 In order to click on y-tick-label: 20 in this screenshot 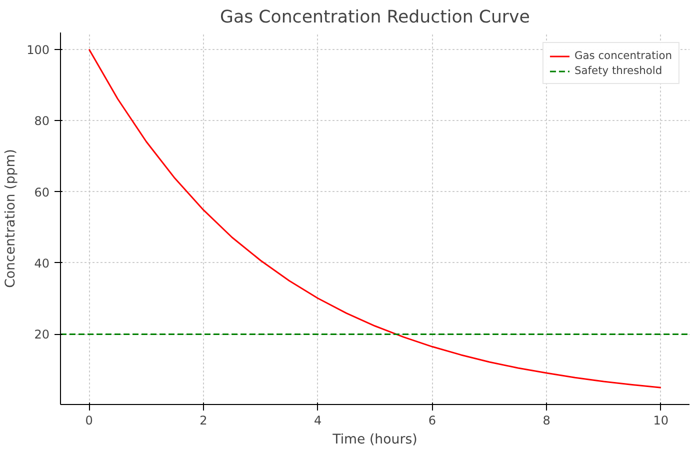, I will do `click(42, 335)`.